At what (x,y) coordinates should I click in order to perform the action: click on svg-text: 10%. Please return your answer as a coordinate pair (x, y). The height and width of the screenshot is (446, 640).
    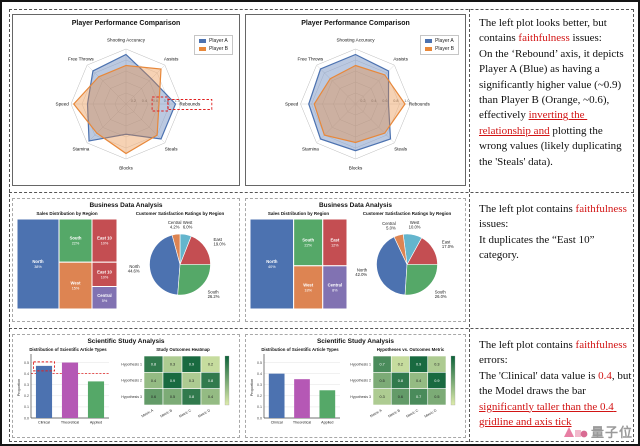
    Looking at the image, I should click on (105, 277).